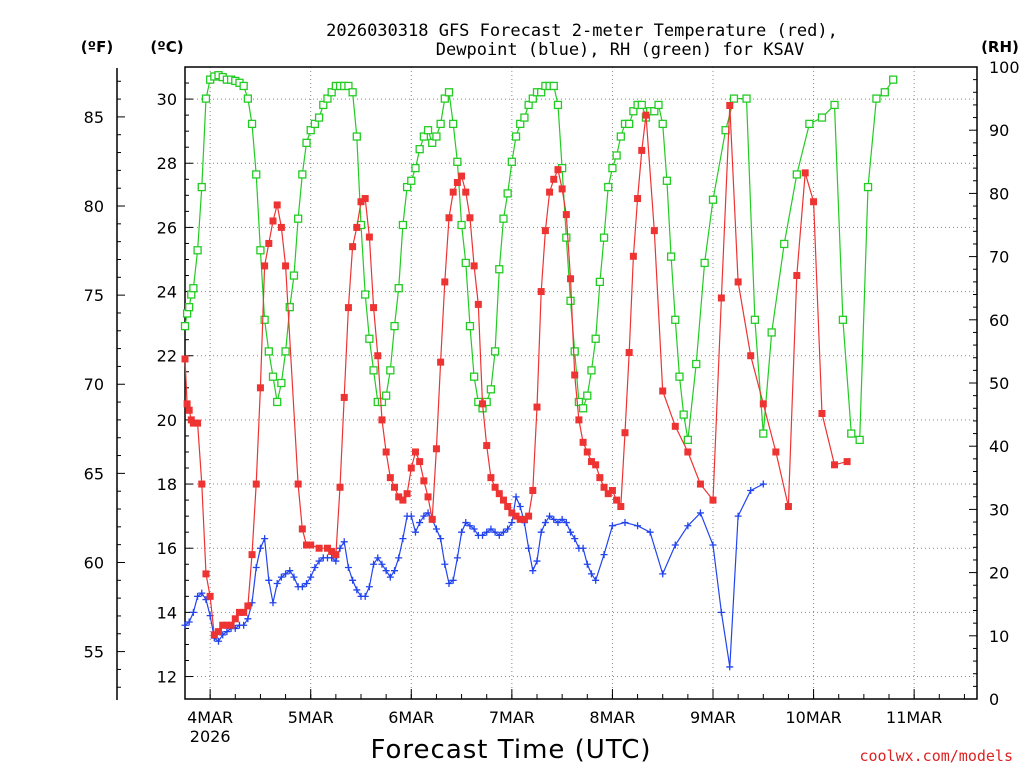 This screenshot has height=768, width=1024. I want to click on rh-tick-label: 60, so click(999, 320).